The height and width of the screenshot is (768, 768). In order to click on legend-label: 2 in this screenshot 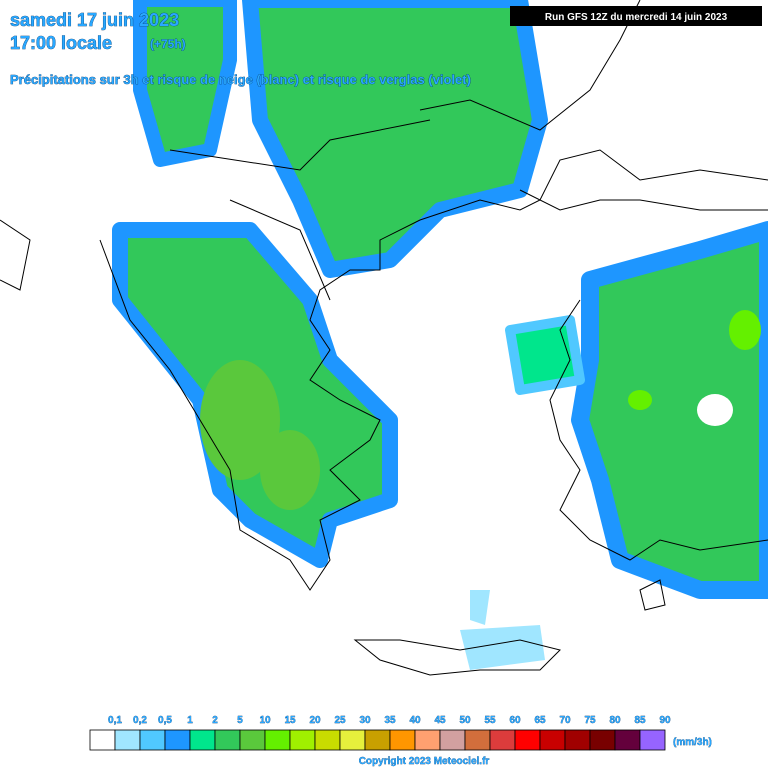, I will do `click(215, 720)`.